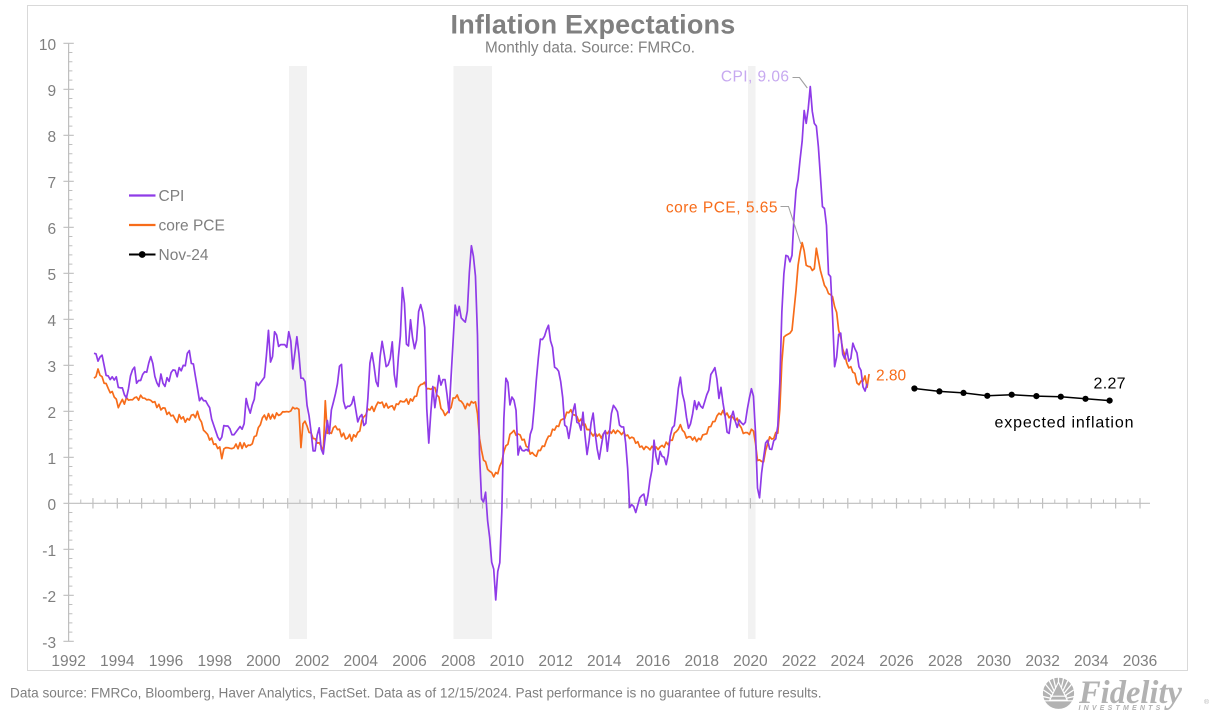 This screenshot has height=718, width=1218. Describe the element at coordinates (49, 597) in the screenshot. I see `svg-text: -2` at that location.